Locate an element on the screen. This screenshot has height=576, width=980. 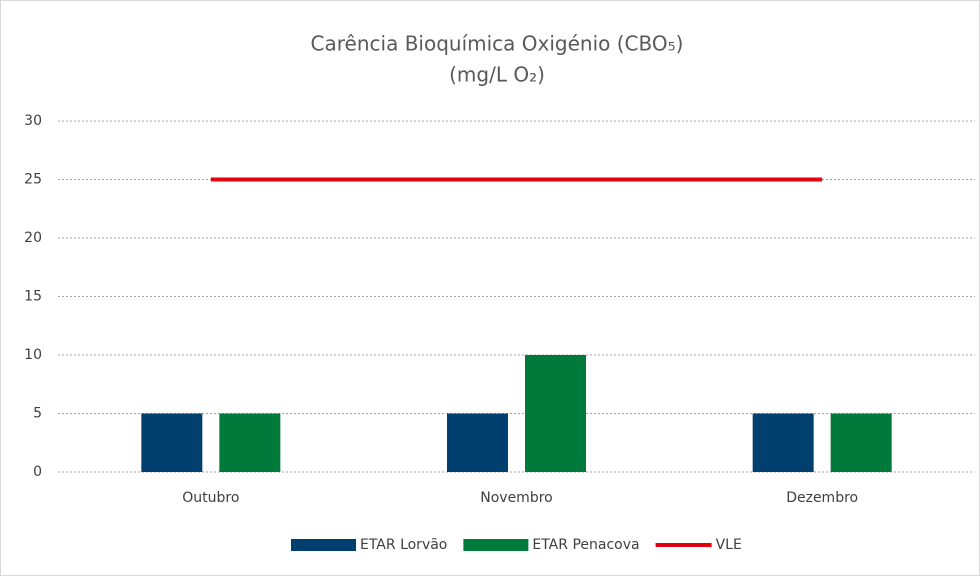
y-tick-label: 30 is located at coordinates (33, 121).